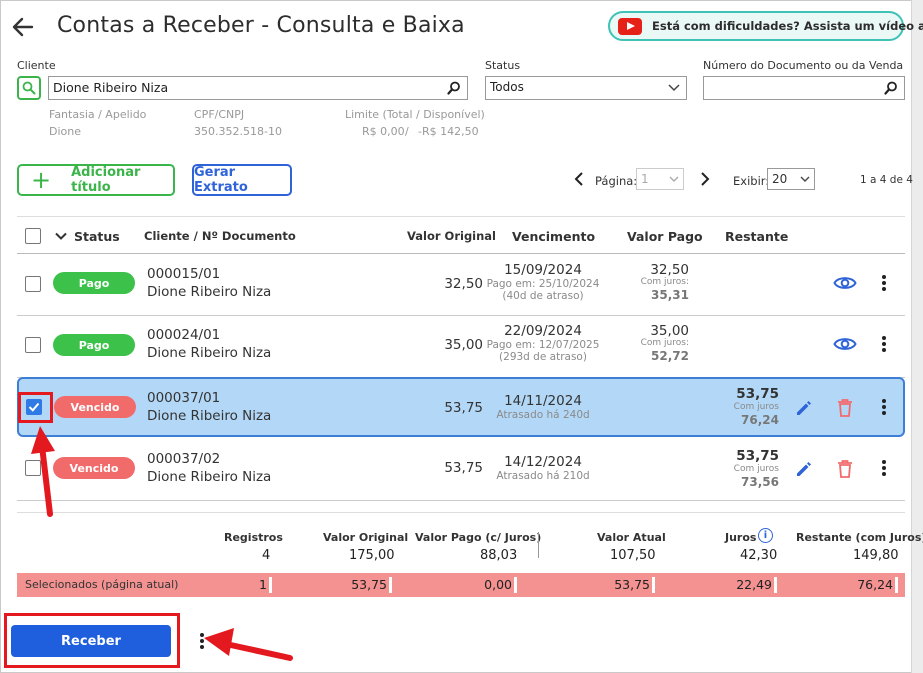  Describe the element at coordinates (633, 555) in the screenshot. I see `summary-valor-atual-value: 107,50` at that location.